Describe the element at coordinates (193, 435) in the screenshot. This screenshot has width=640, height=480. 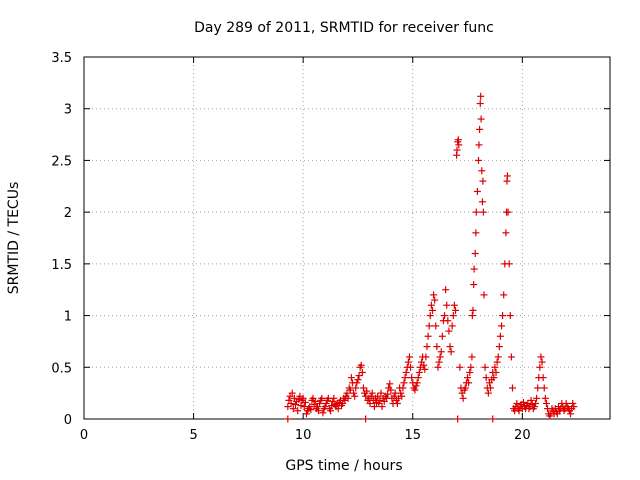
I see `x-tick-label: 5` at that location.